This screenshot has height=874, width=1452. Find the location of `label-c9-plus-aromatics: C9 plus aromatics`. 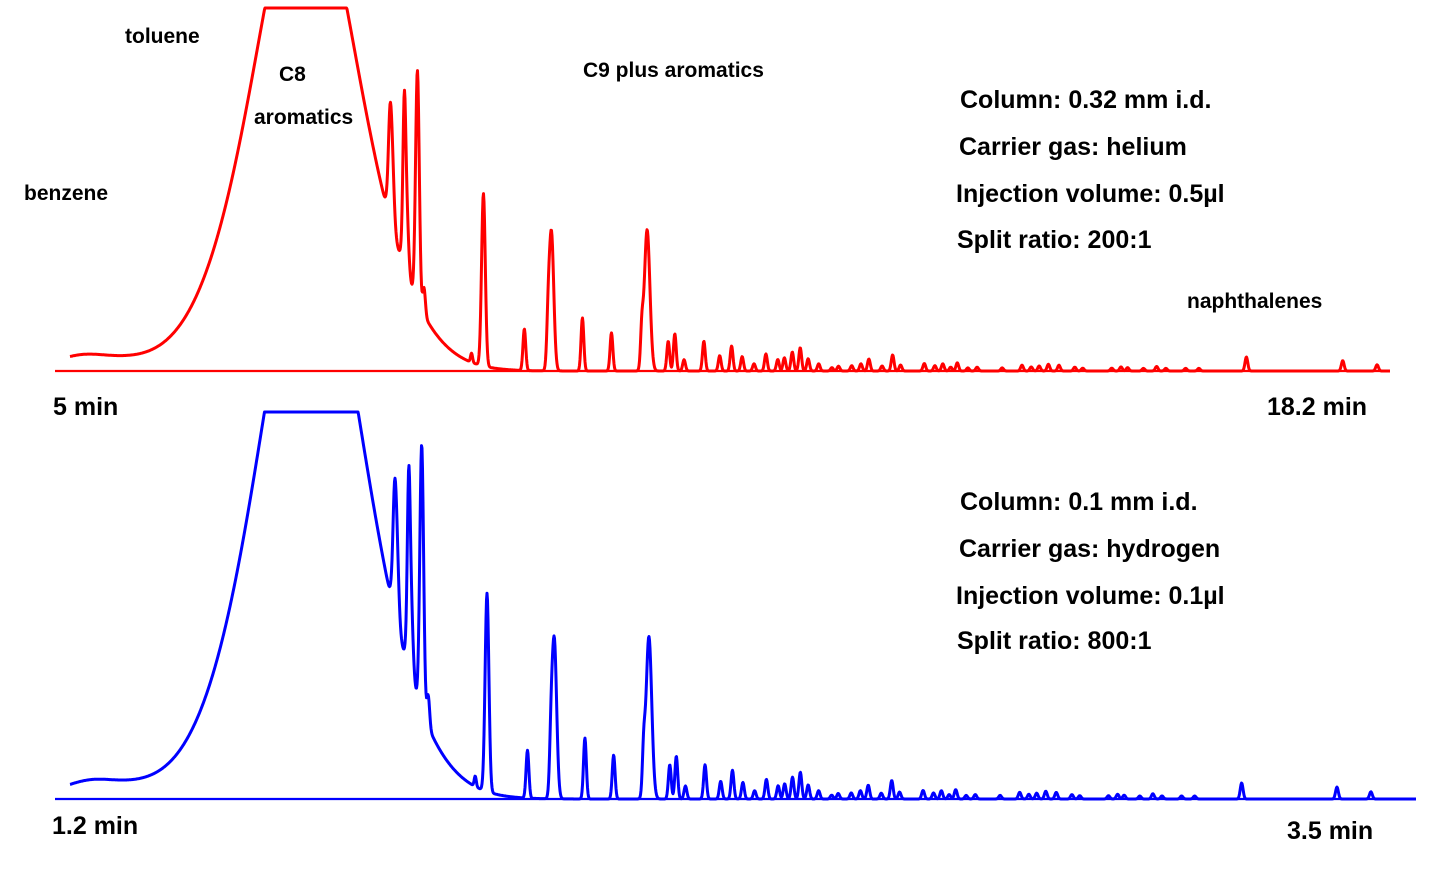

label-c9-plus-aromatics: C9 plus aromatics is located at coordinates (673, 70).